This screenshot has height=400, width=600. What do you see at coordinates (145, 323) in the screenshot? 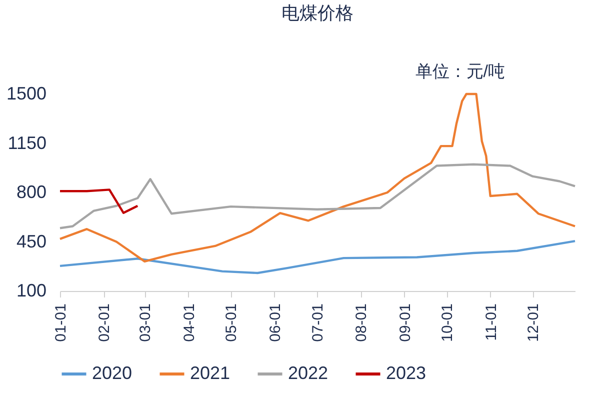
I see `x-tick-label: 03-01` at bounding box center [145, 323].